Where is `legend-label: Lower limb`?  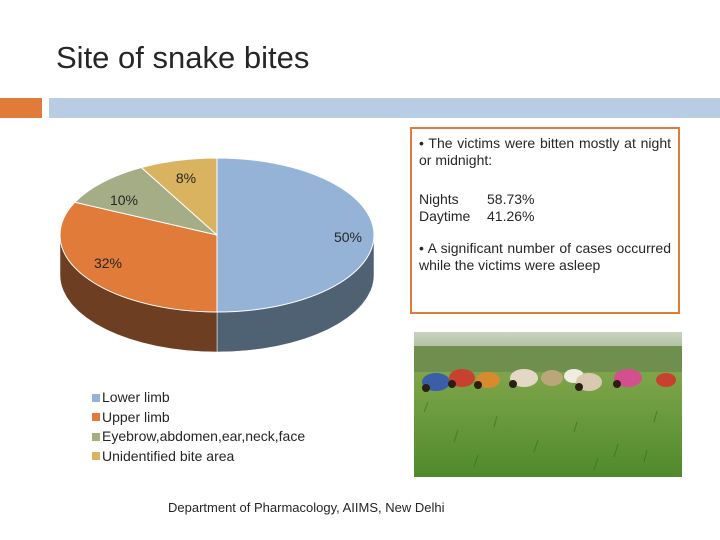 legend-label: Lower limb is located at coordinates (136, 397).